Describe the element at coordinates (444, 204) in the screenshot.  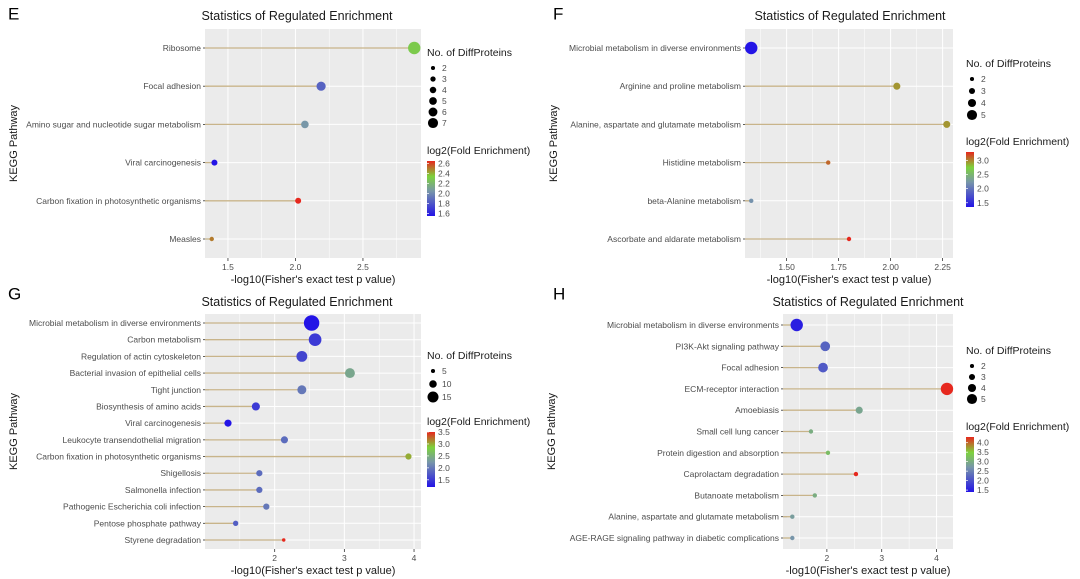
I see `color-legend-label: 1.8` at that location.